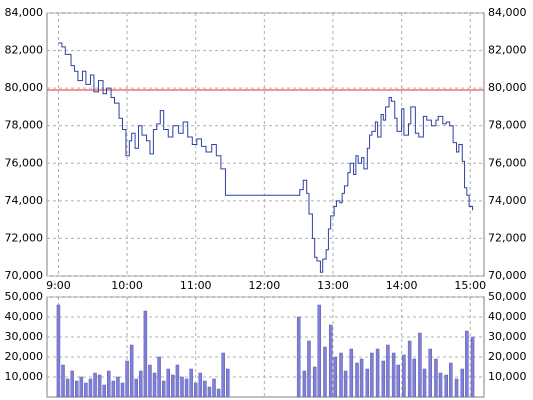  Describe the element at coordinates (24, 336) in the screenshot. I see `y-tick-label: 30,000` at that location.